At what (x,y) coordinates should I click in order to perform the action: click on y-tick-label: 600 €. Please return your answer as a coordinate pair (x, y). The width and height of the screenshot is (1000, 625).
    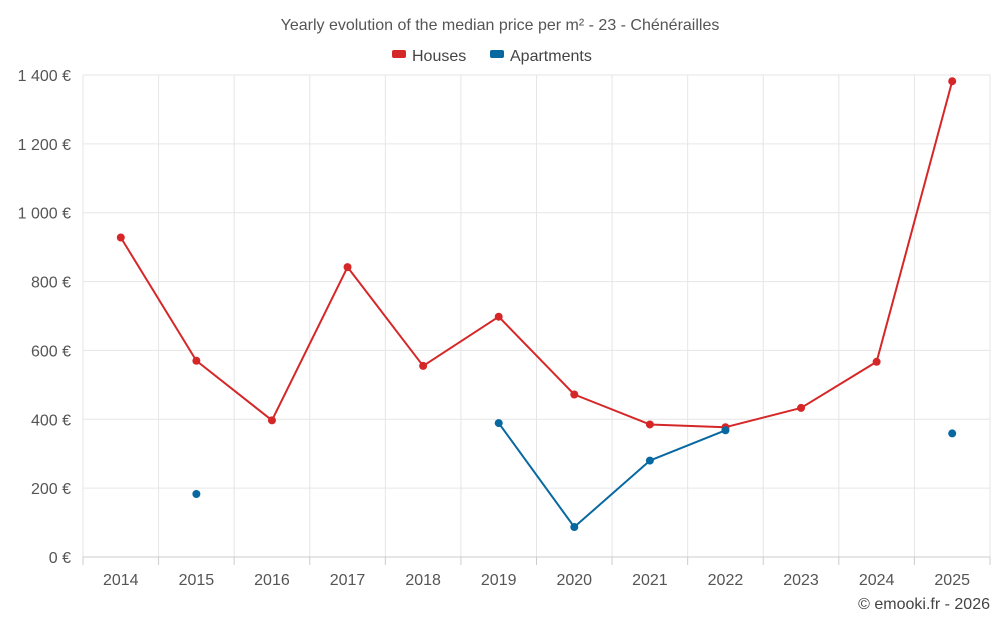
    Looking at the image, I should click on (51, 351).